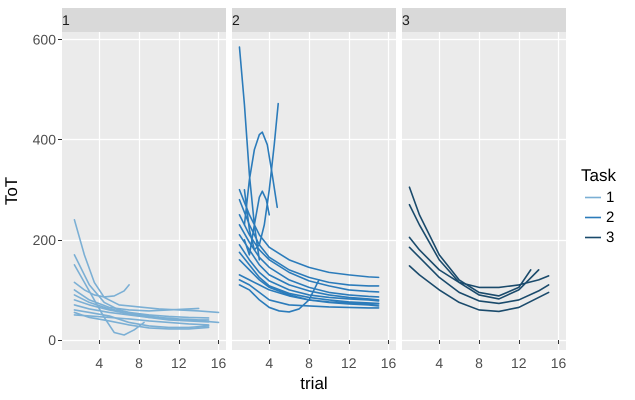 Image resolution: width=635 pixels, height=400 pixels. I want to click on legend-title: Task, so click(598, 175).